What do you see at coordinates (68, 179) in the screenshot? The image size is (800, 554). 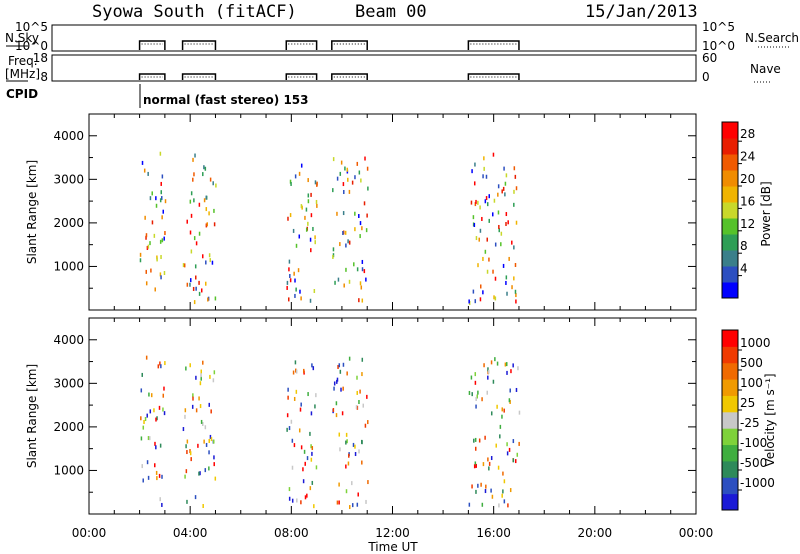 I see `y-tick-label: 3000` at bounding box center [68, 179].